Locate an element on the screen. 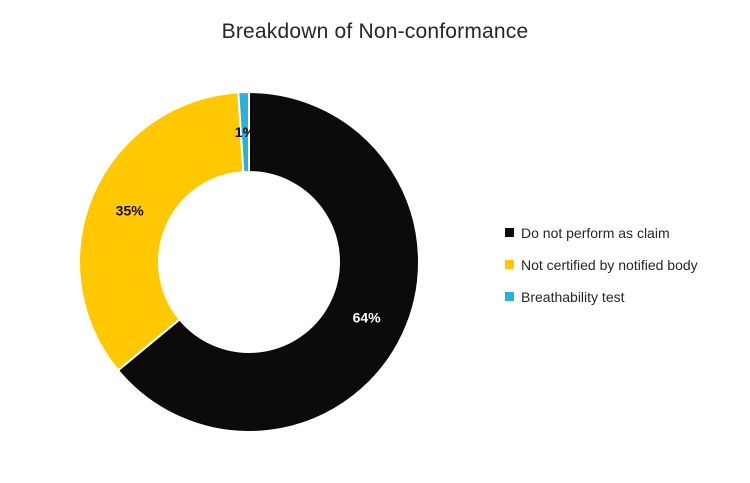  legend-label: Do not perform as claim is located at coordinates (595, 232).